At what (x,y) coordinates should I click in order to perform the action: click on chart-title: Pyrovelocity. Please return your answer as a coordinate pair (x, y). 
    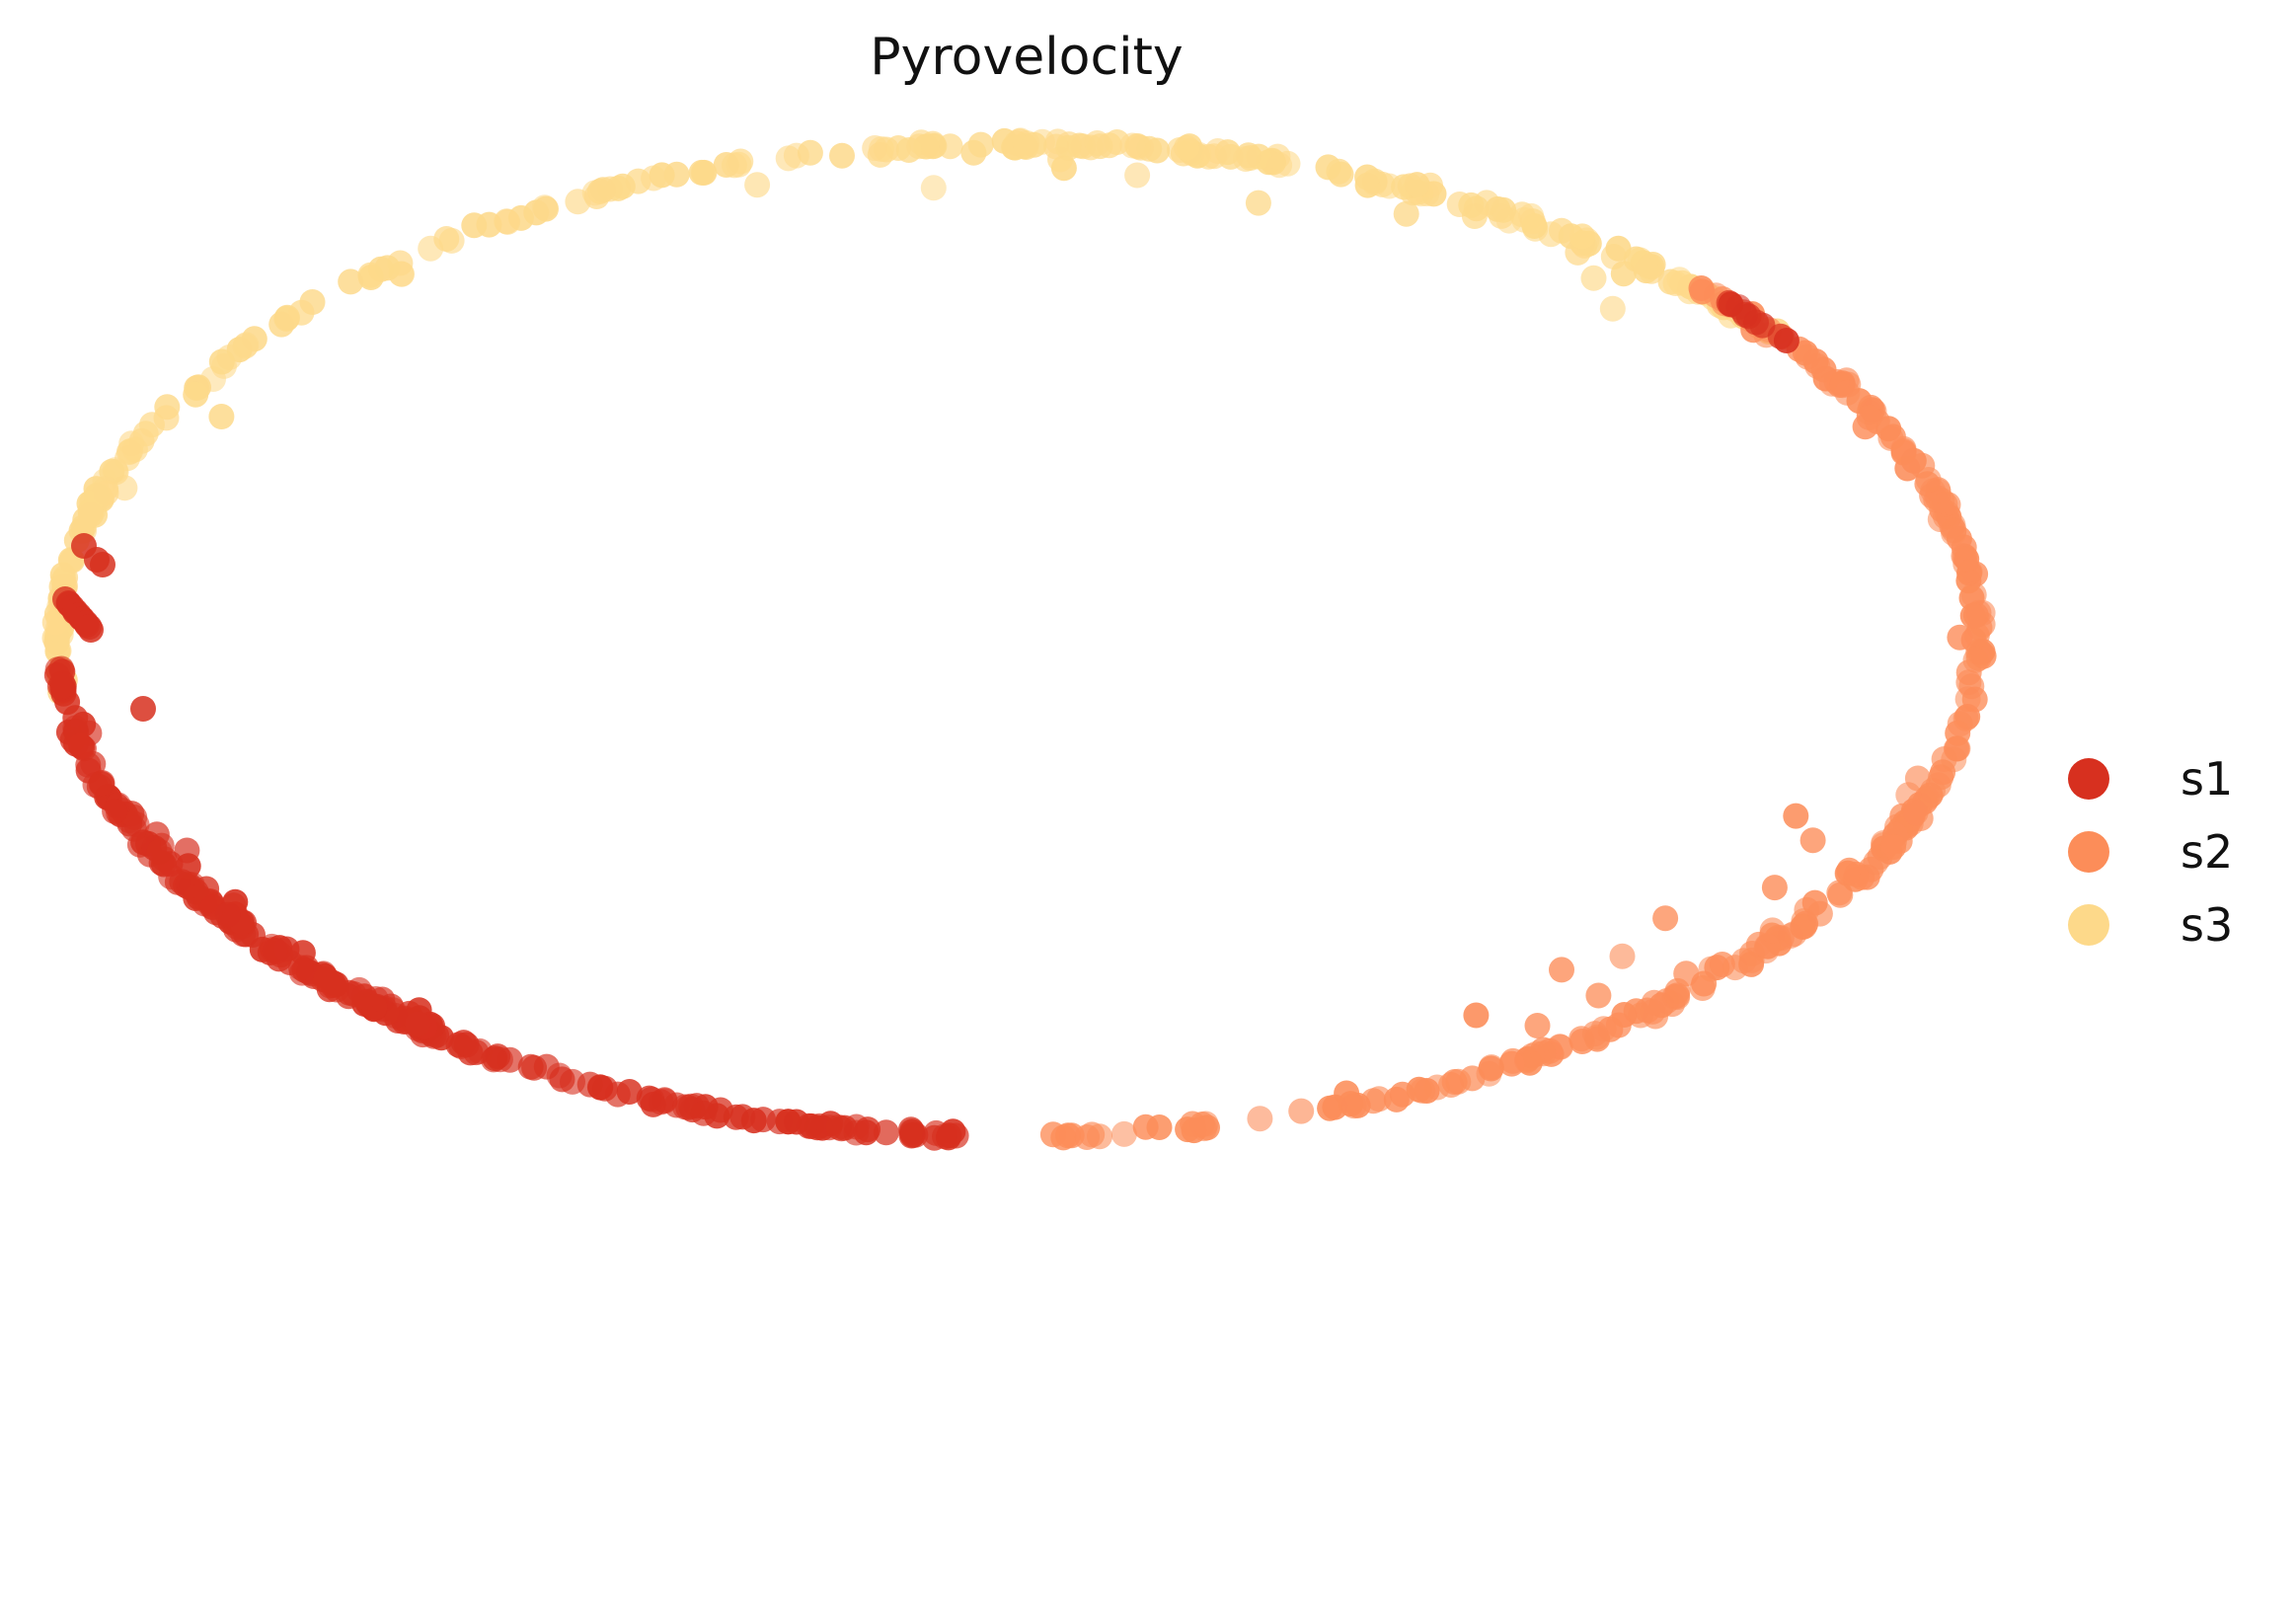
    Looking at the image, I should click on (1027, 58).